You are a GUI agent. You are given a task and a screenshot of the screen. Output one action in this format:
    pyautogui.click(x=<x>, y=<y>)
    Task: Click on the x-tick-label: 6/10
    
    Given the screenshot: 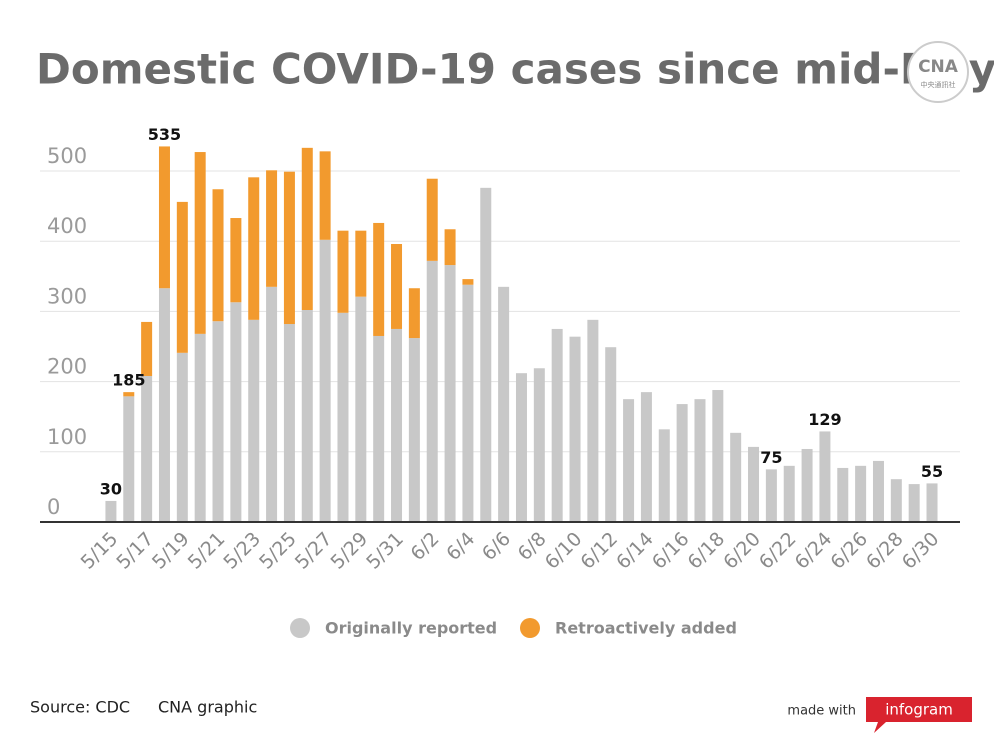 What is the action you would take?
    pyautogui.click(x=564, y=551)
    